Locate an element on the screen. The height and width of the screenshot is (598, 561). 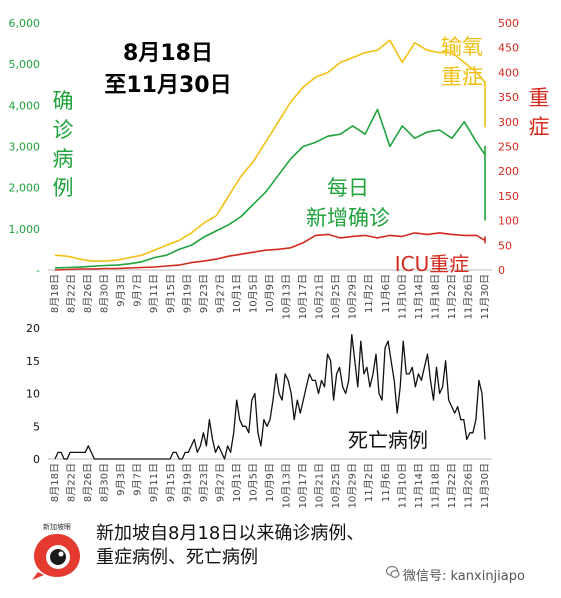
left-y-tick-label: 6,000 is located at coordinates (25, 23).